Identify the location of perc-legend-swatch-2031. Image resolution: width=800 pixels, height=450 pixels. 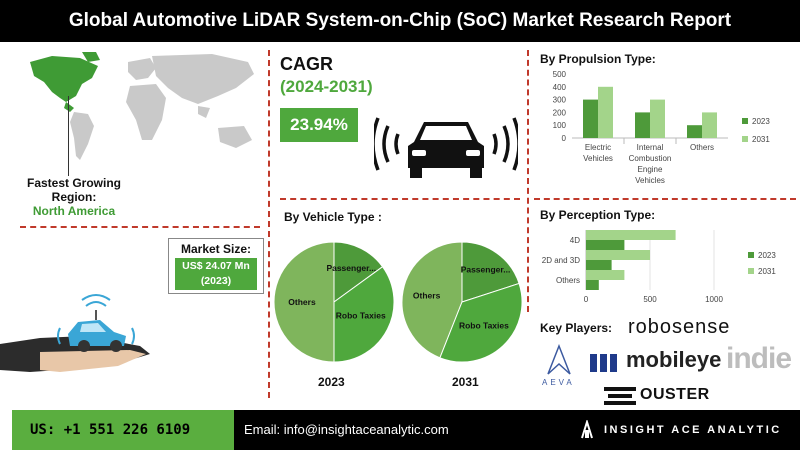
(751, 271).